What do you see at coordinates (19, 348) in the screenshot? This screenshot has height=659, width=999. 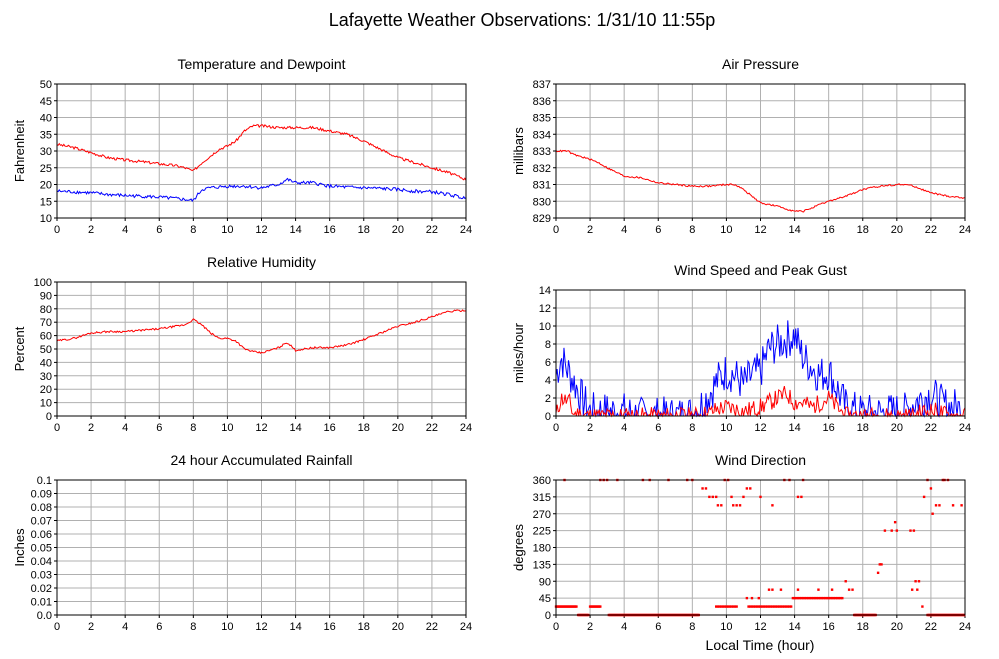 I see `y-axis-label: Percent` at bounding box center [19, 348].